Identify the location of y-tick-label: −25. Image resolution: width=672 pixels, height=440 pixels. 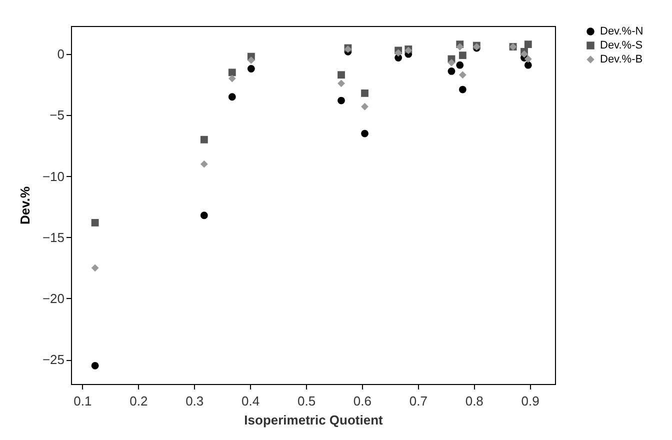
(53, 360).